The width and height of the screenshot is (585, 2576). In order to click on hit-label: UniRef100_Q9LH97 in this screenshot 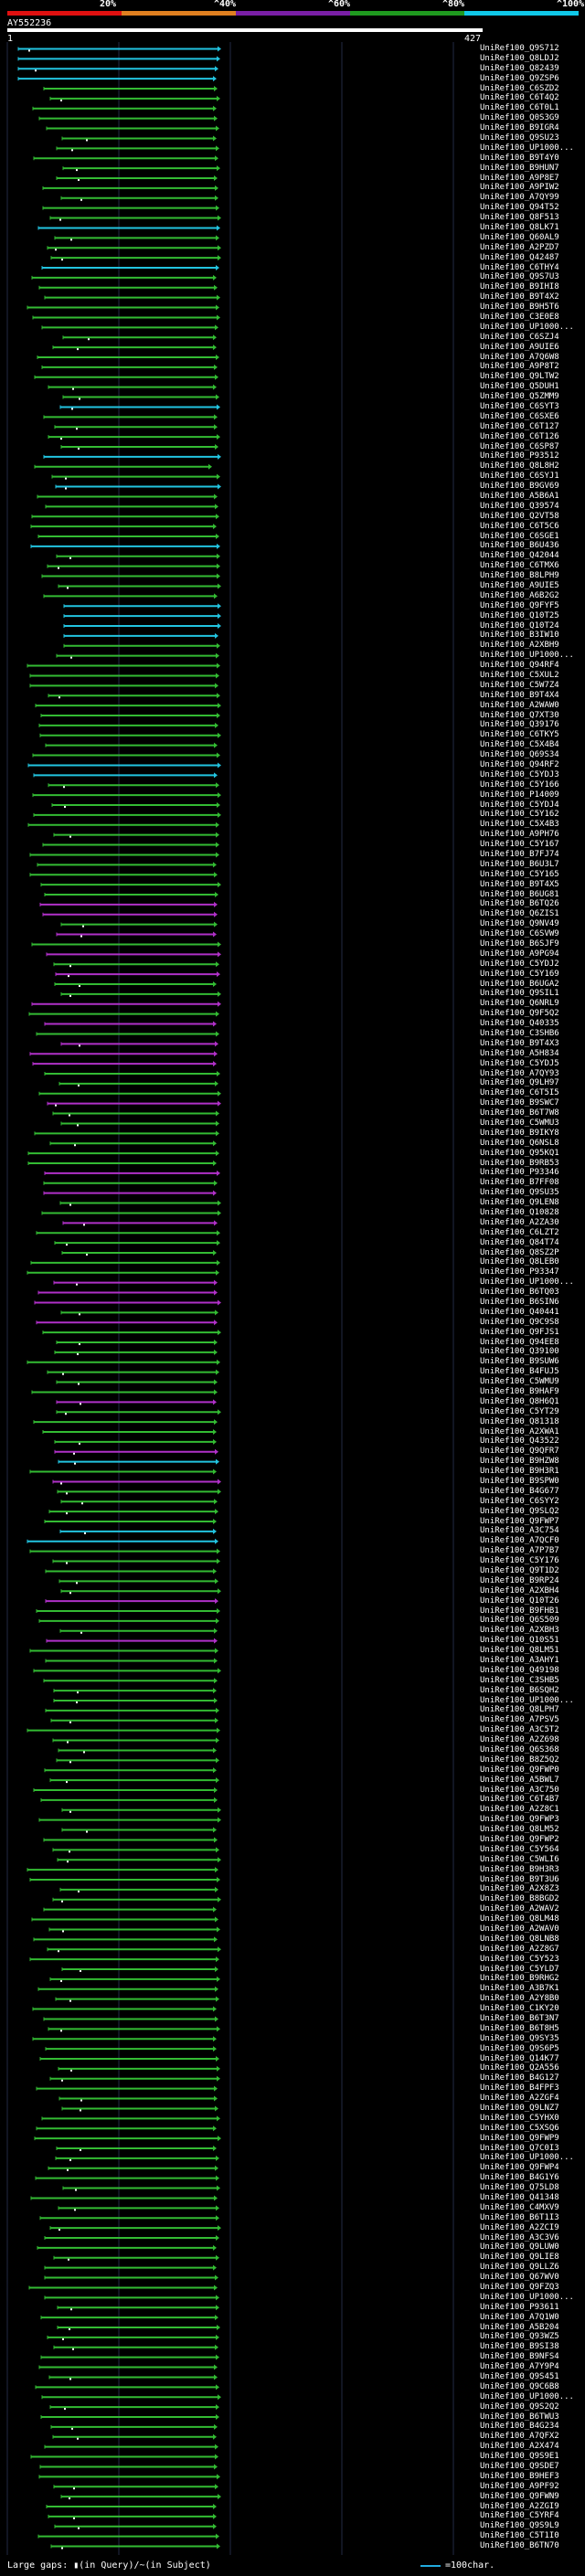, I will do `click(519, 1083)`.